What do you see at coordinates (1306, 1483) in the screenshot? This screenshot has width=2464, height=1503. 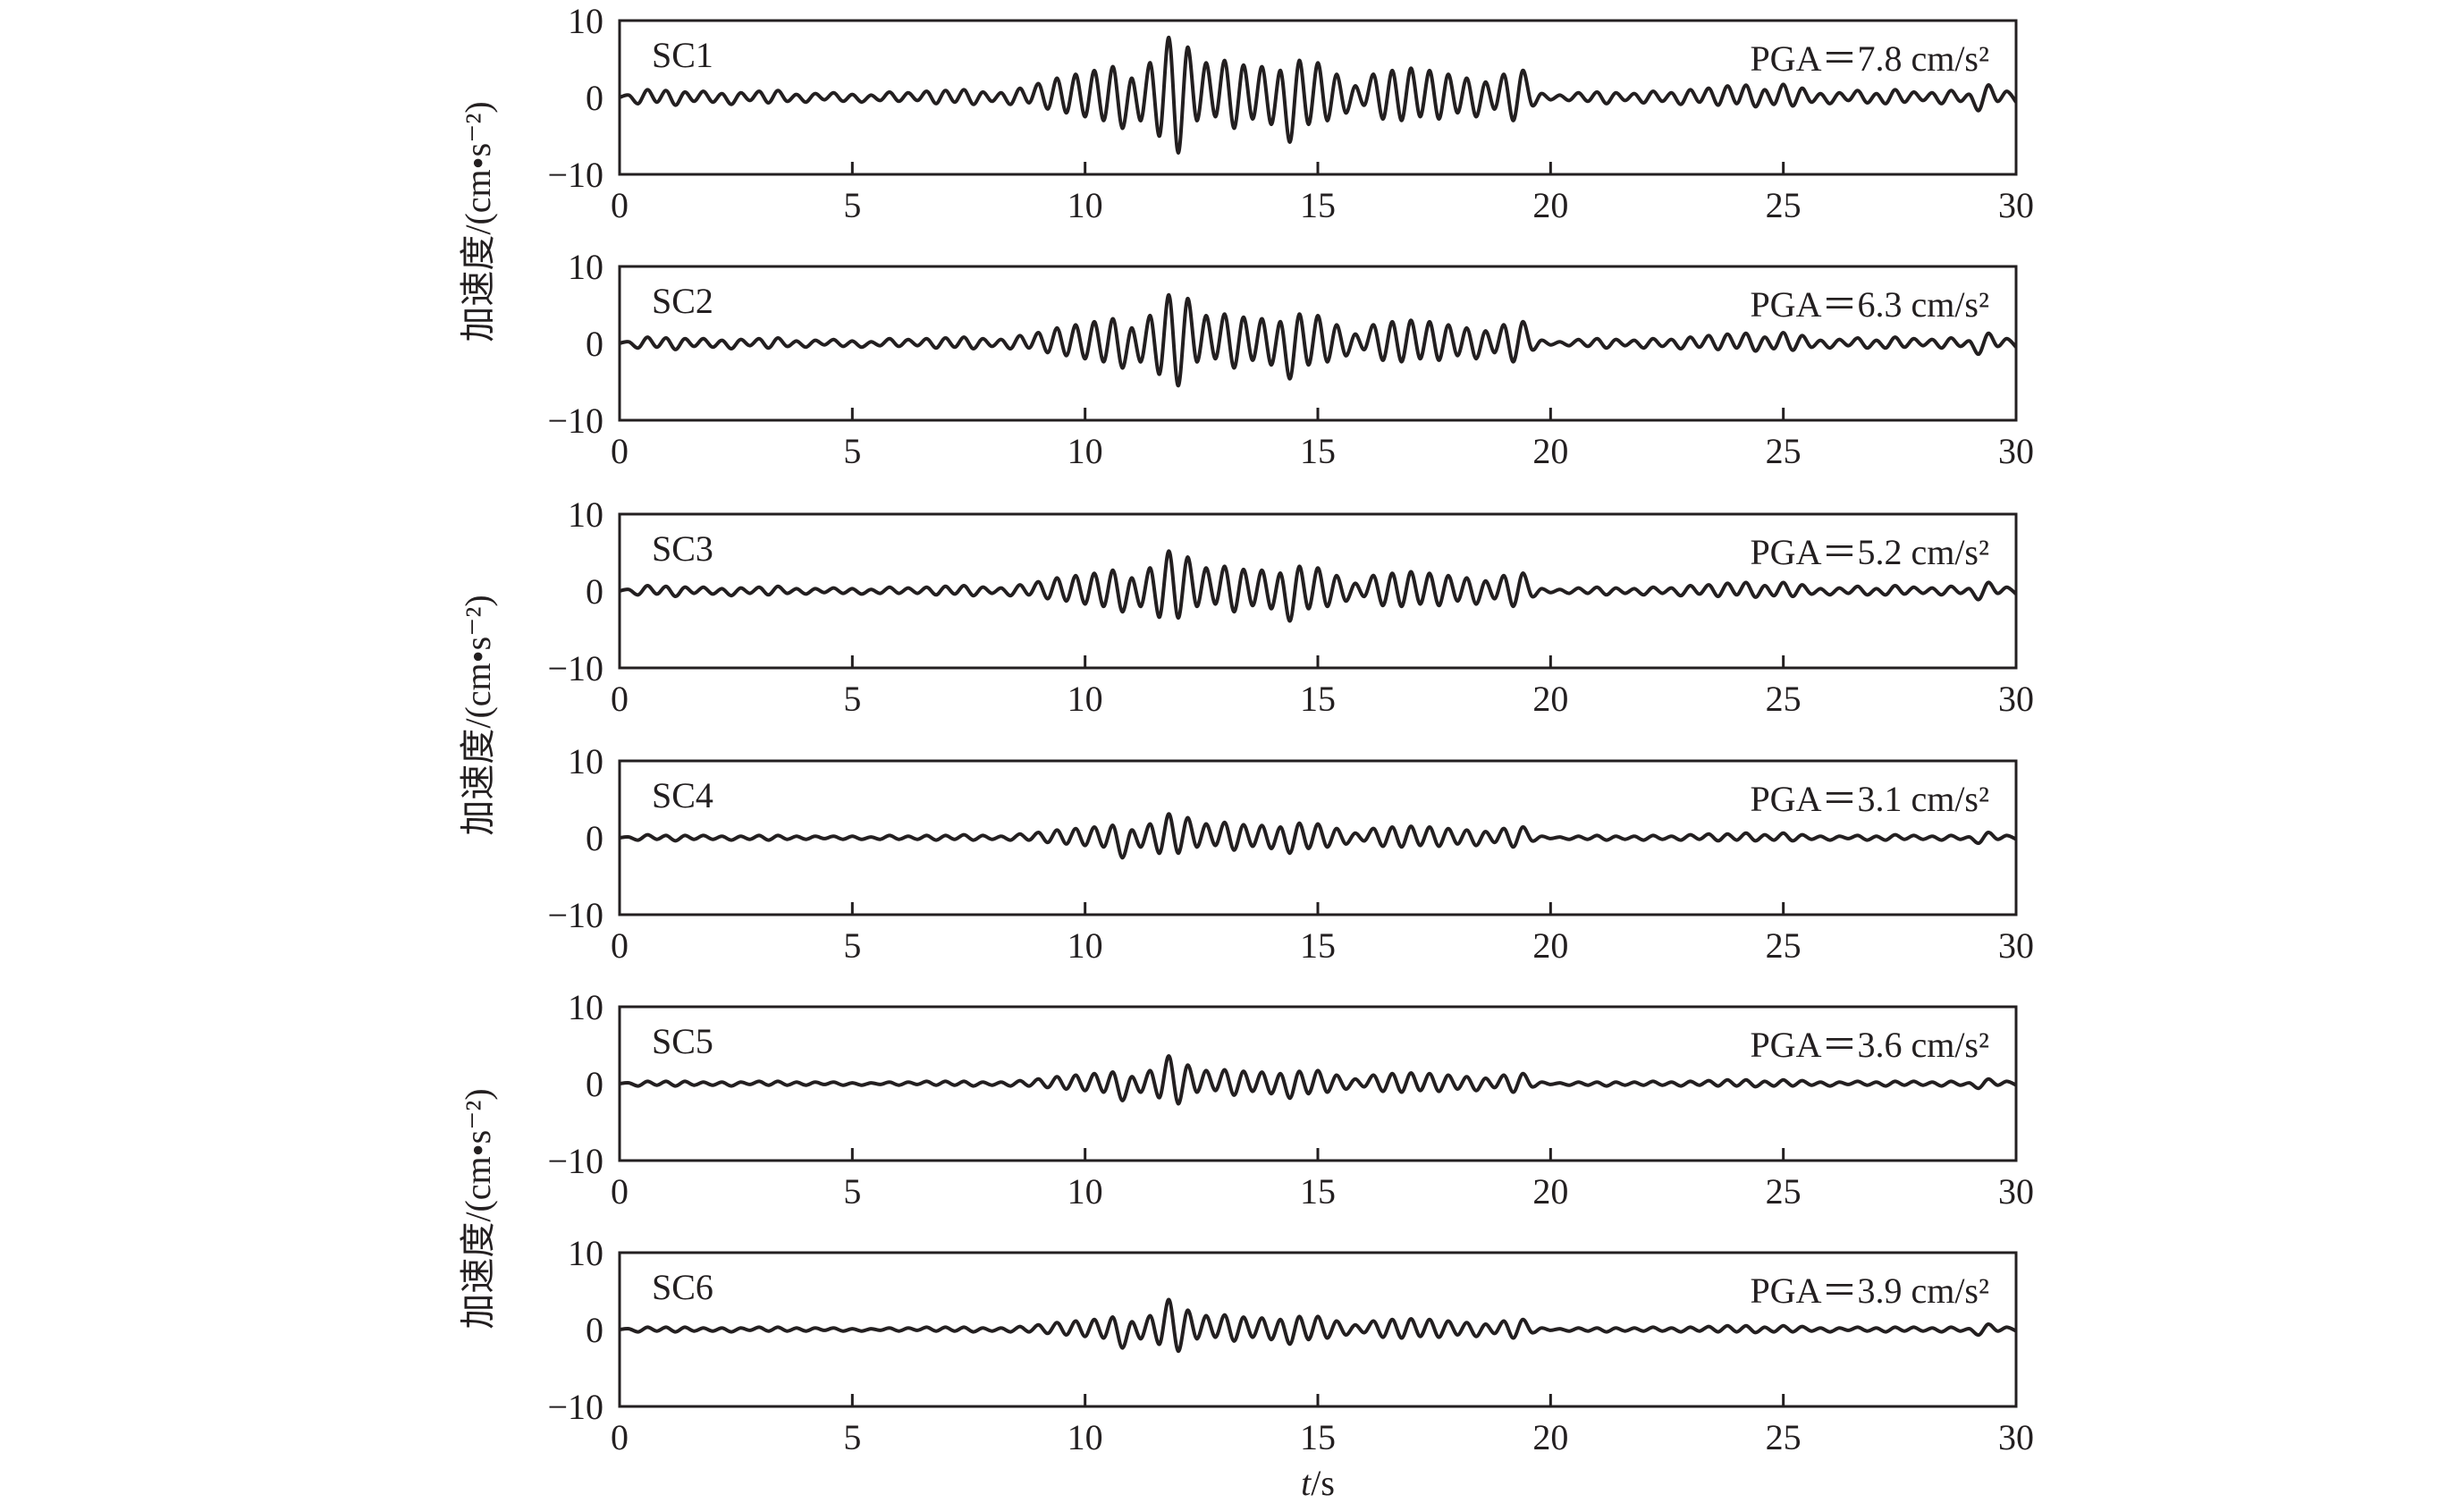 I see `x-axis-label-variable: t` at bounding box center [1306, 1483].